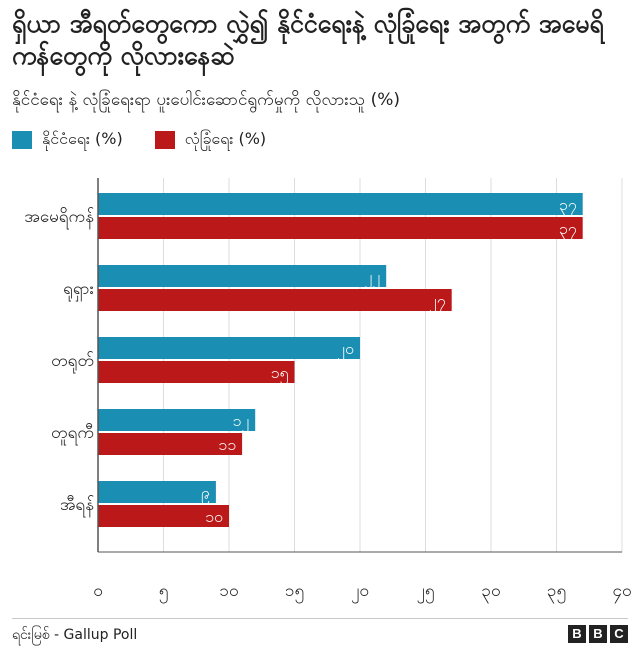  I want to click on bar-value-label: ၁၀, so click(214, 516).